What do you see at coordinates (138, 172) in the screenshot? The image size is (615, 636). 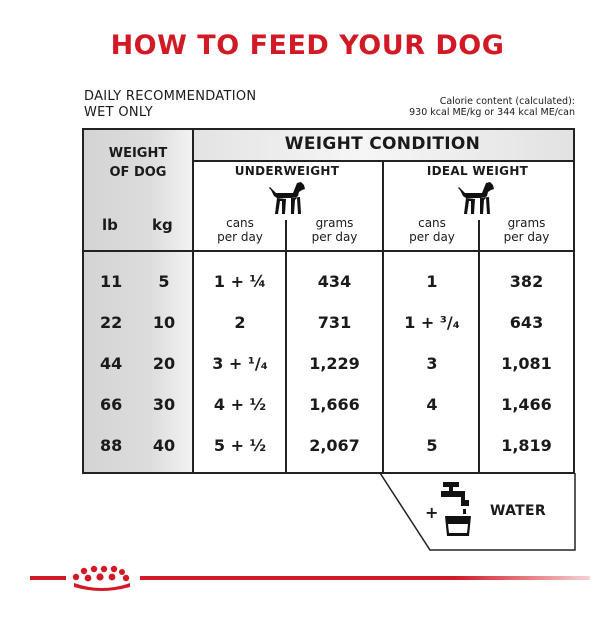 I see `weight-of-dog-line2: OF DOG` at bounding box center [138, 172].